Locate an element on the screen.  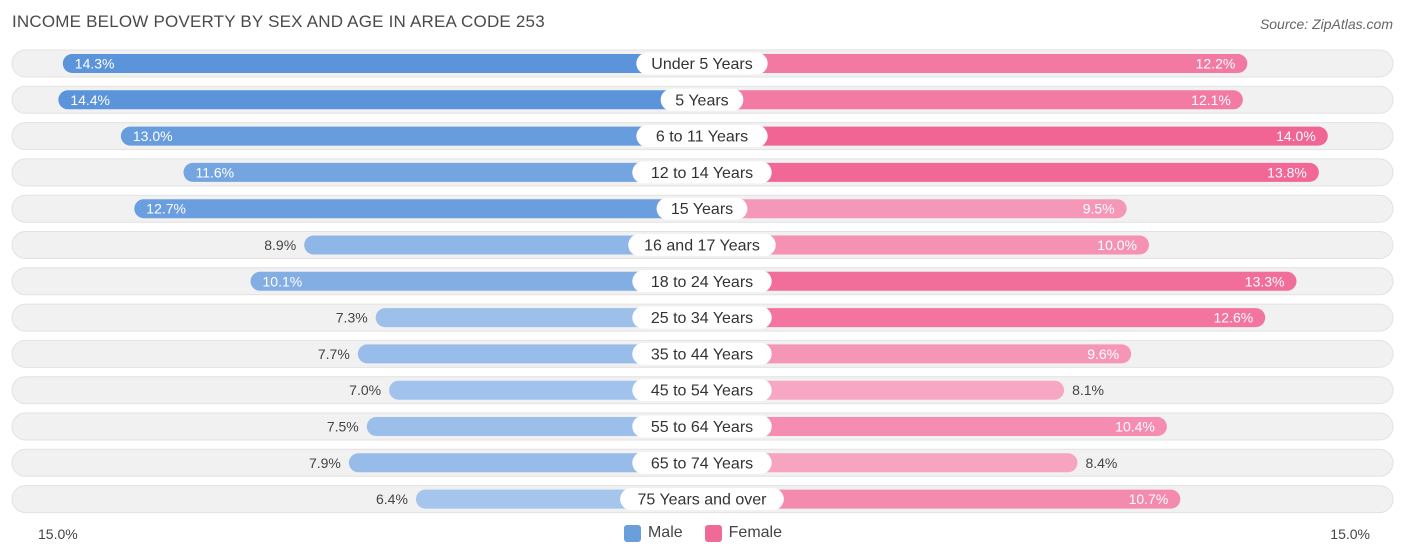
female-value-label: 8.4% is located at coordinates (1101, 463).